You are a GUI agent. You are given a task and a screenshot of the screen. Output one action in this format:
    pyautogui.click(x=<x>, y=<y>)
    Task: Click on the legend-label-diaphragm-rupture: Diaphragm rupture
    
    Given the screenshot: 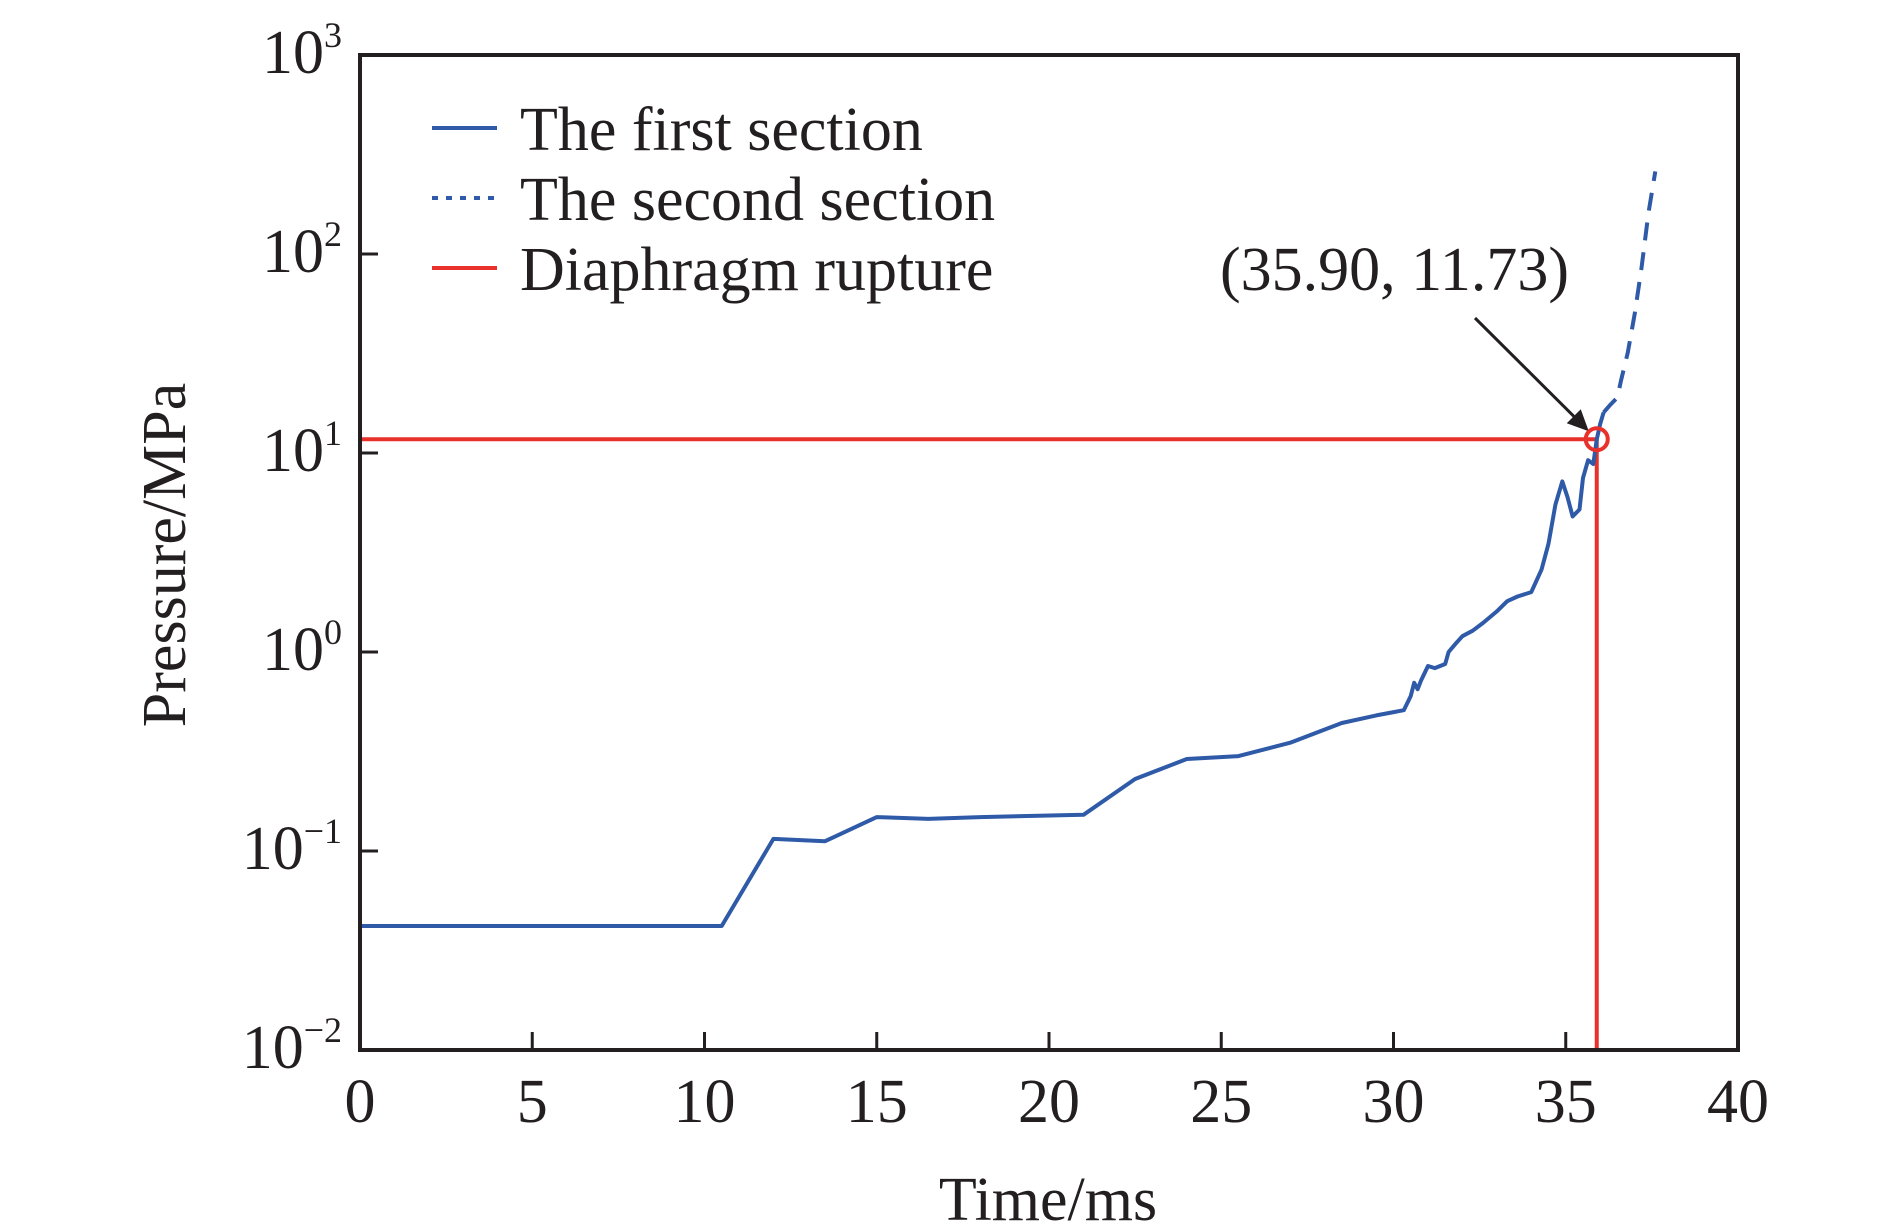 What is the action you would take?
    pyautogui.click(x=756, y=270)
    